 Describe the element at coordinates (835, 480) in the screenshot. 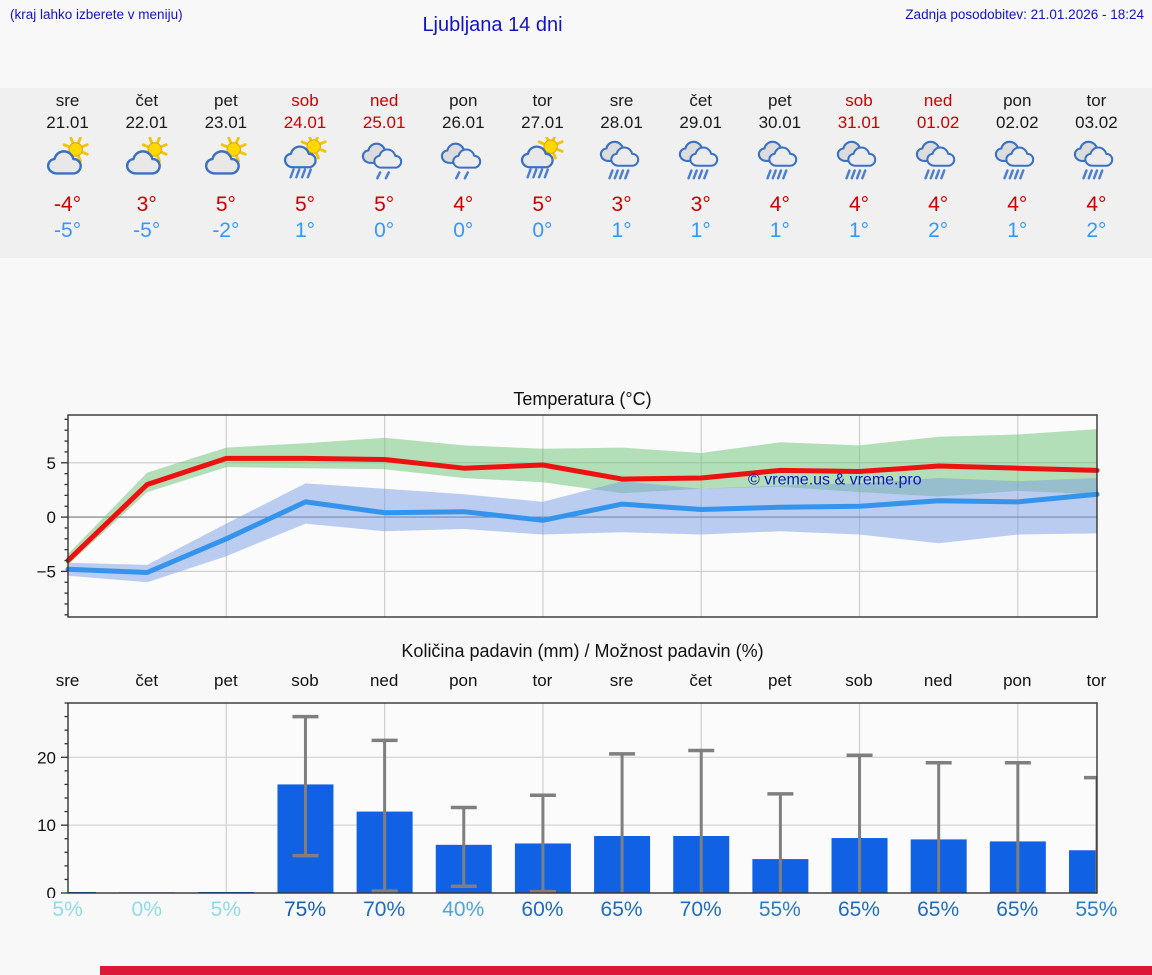

I see `watermark-link: © vreme.us & vreme.pro` at that location.